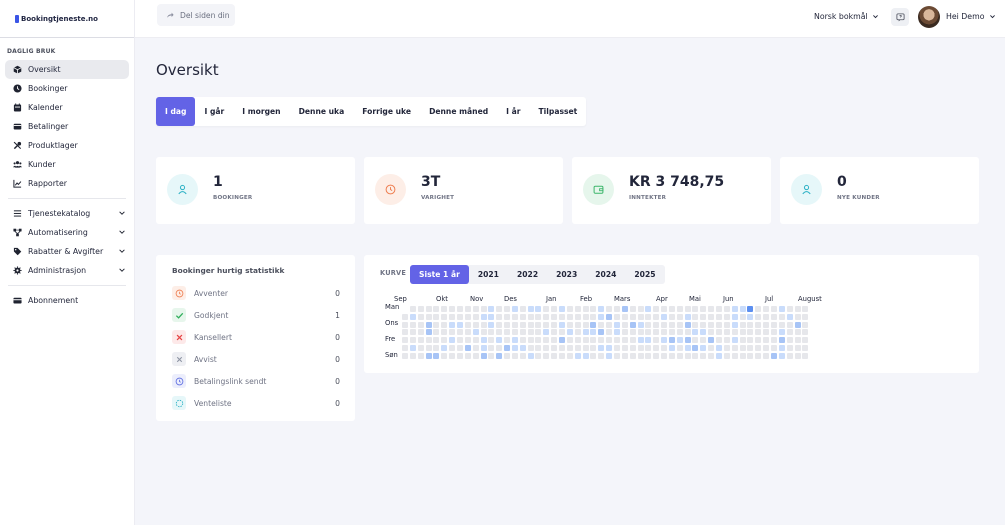  I want to click on avatar, so click(929, 17).